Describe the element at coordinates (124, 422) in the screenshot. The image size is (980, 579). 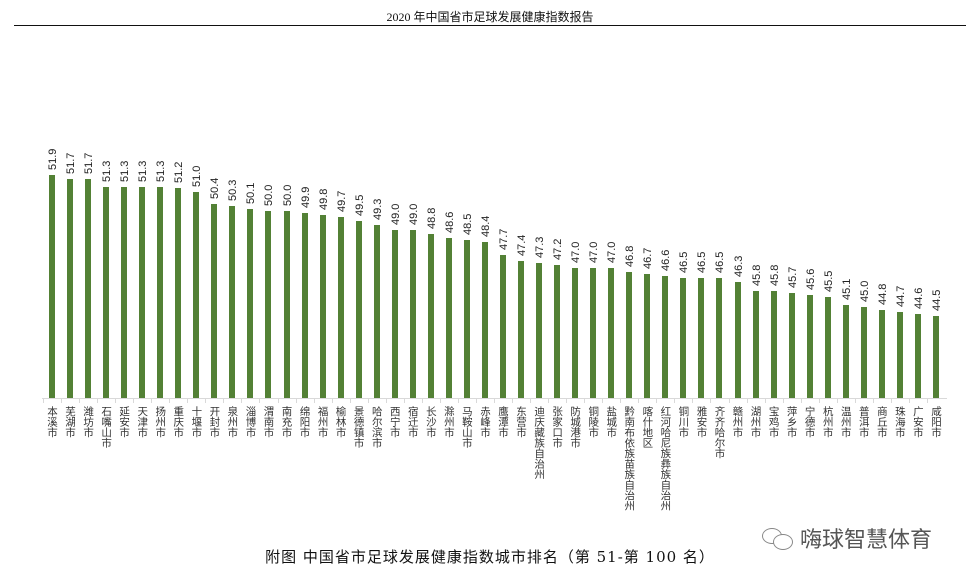
I see `category-label: 延安市` at that location.